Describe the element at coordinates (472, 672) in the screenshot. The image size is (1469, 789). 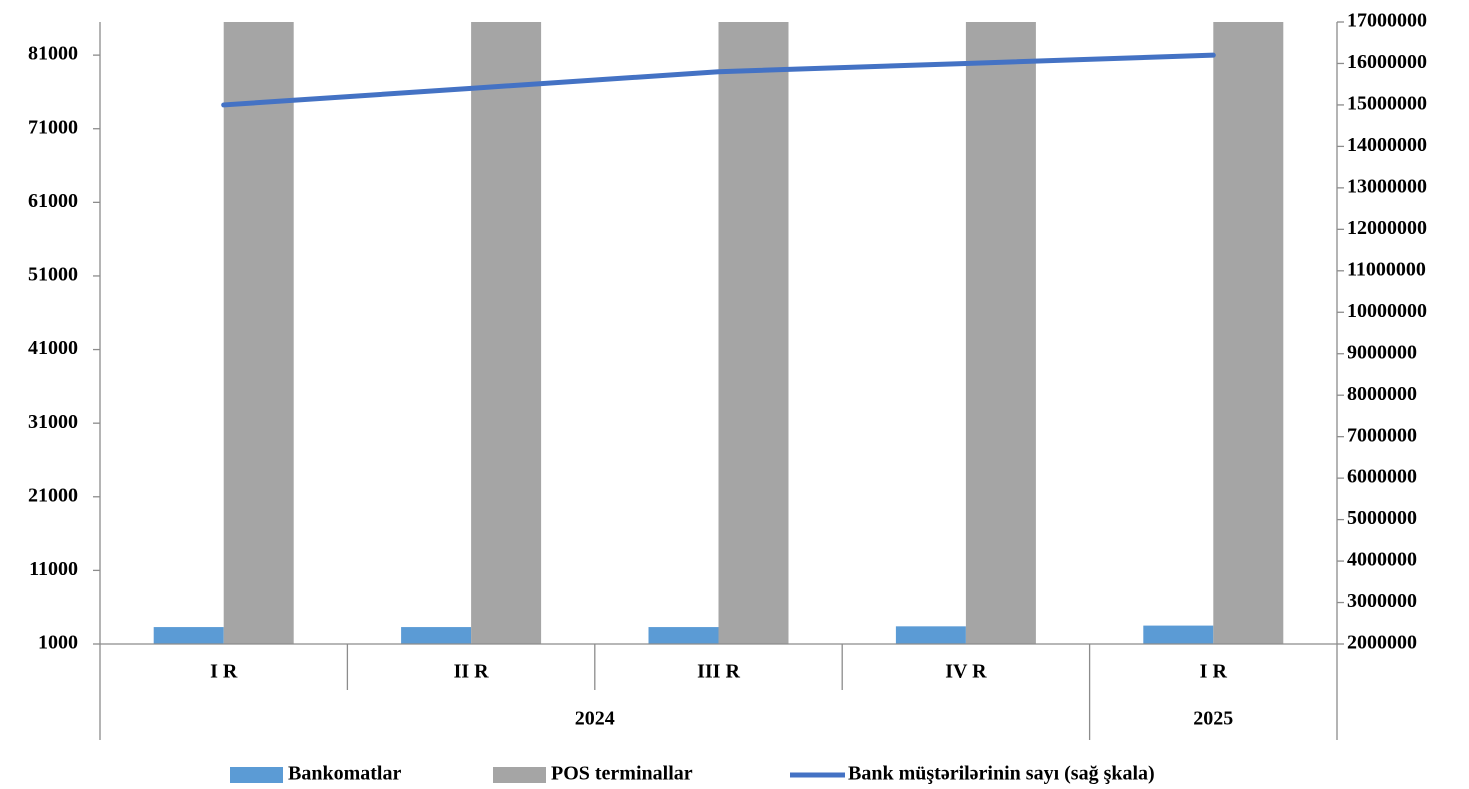
I see `x-tick-label: II R` at that location.